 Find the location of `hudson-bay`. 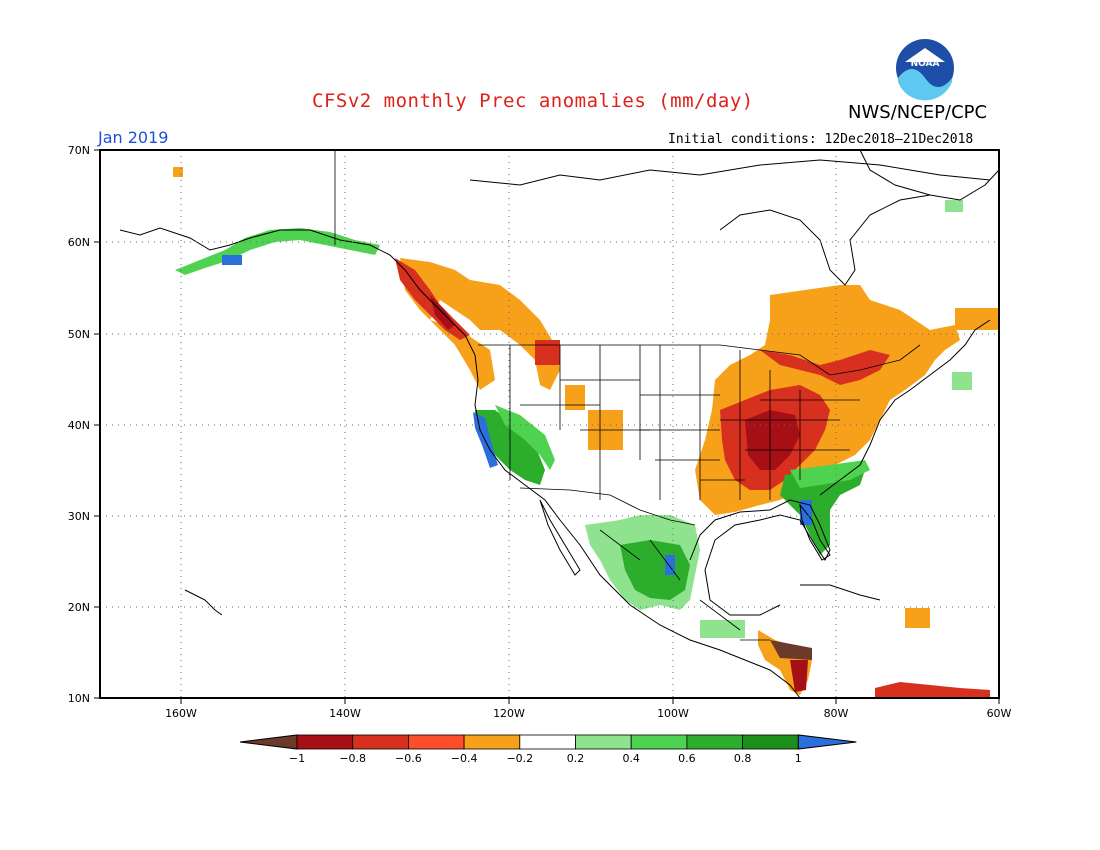

hudson-bay is located at coordinates (825, 240).